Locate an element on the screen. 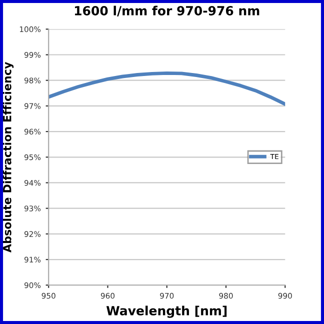  y-axis-title: Absolute Diffraction Efficiency is located at coordinates (8, 157).